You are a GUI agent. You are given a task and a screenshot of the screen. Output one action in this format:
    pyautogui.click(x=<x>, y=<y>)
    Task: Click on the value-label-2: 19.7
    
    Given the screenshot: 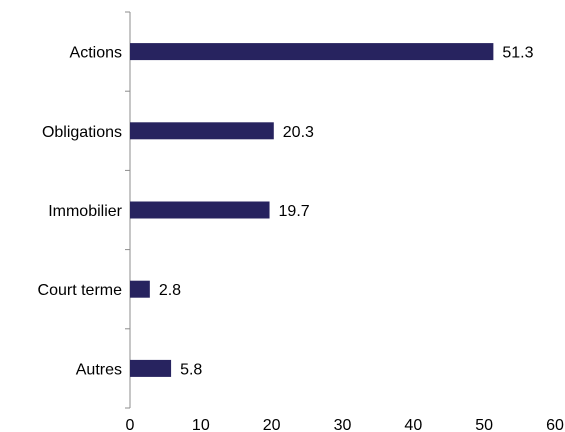 What is the action you would take?
    pyautogui.click(x=294, y=211)
    